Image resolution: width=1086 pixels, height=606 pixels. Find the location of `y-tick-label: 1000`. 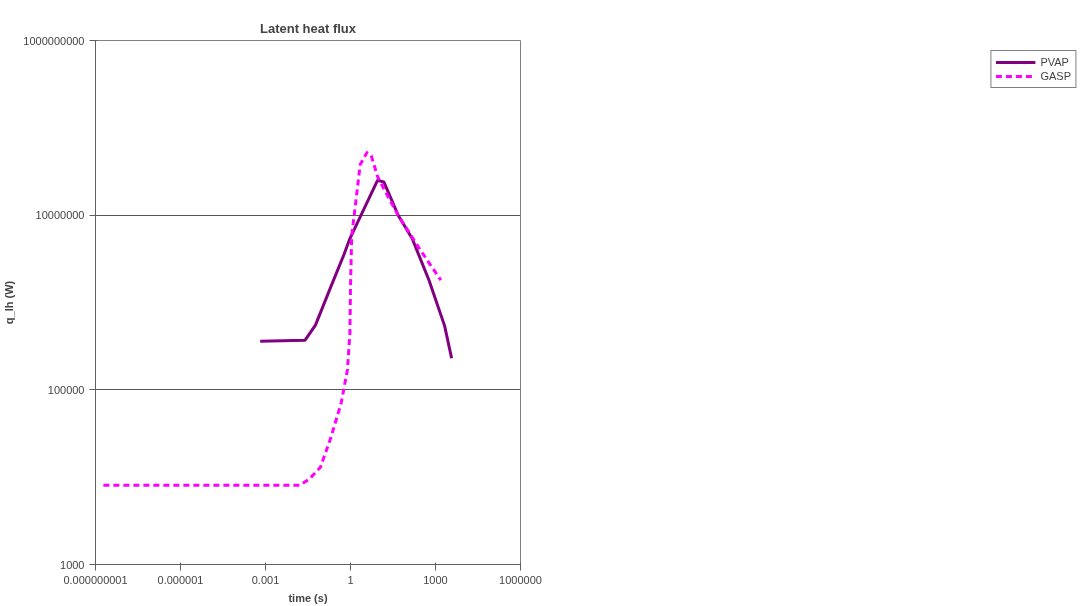

y-tick-label: 1000 is located at coordinates (72, 564).